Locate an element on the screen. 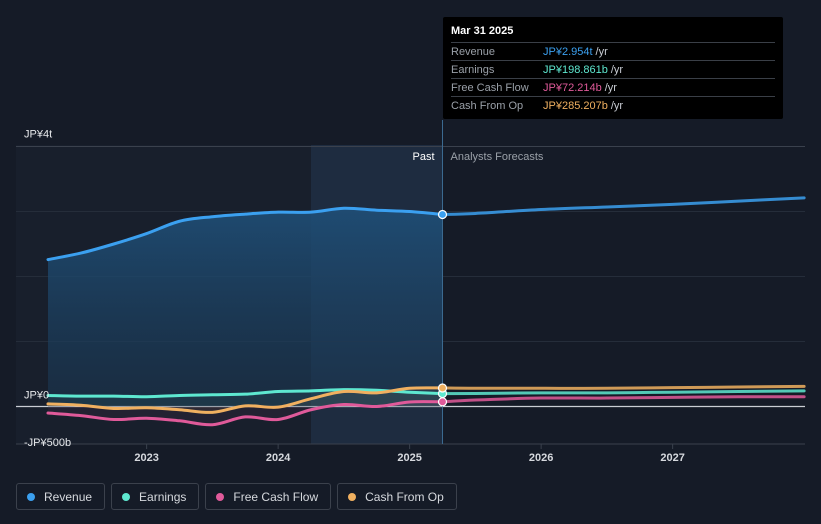  tooltip-row-label: Revenue is located at coordinates (473, 51).